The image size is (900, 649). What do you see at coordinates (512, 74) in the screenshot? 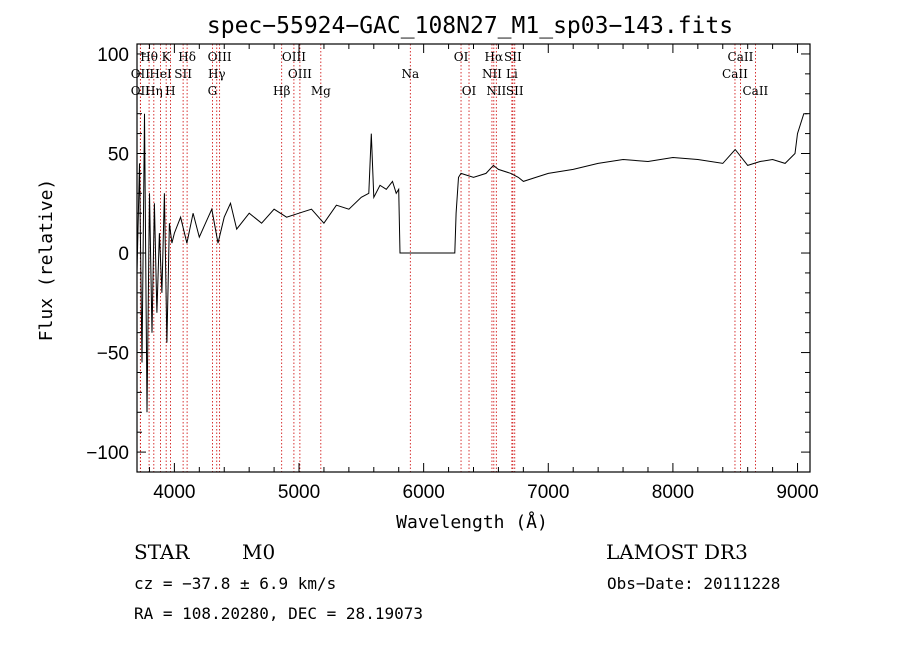
I see `line-label: Li` at bounding box center [512, 74].